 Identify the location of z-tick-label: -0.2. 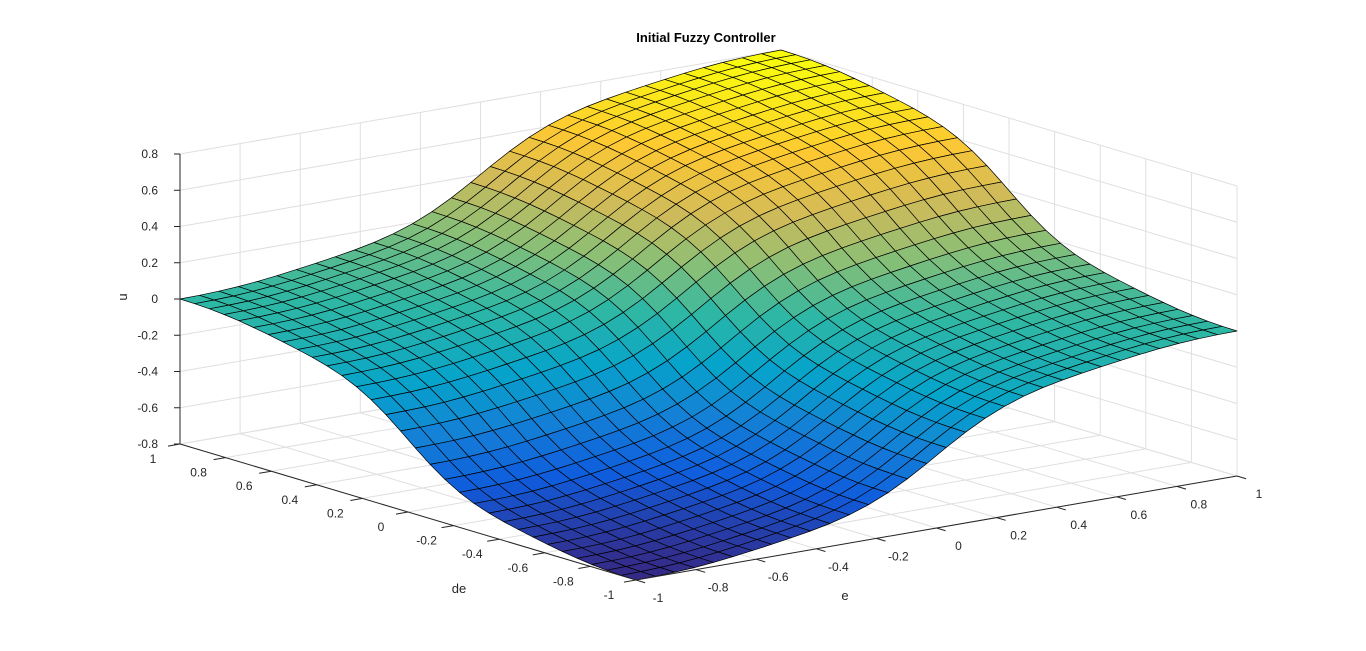
(147, 335).